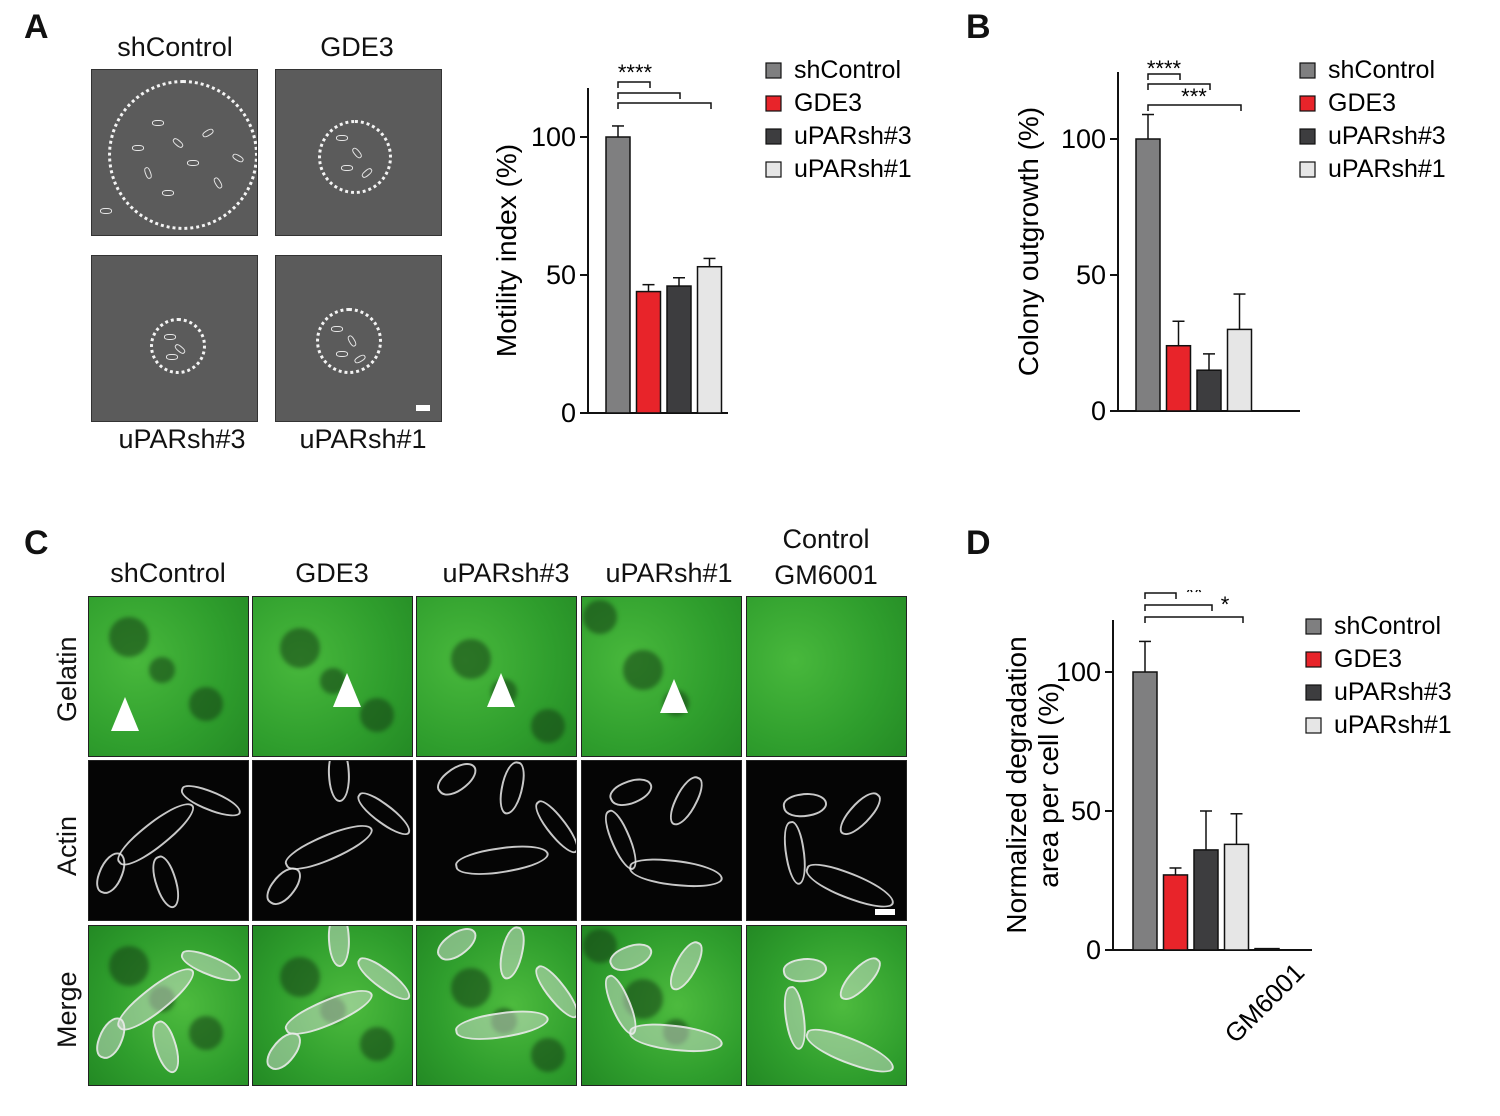 Image resolution: width=1500 pixels, height=1116 pixels. I want to click on tile-actin-gm6001, so click(826, 840).